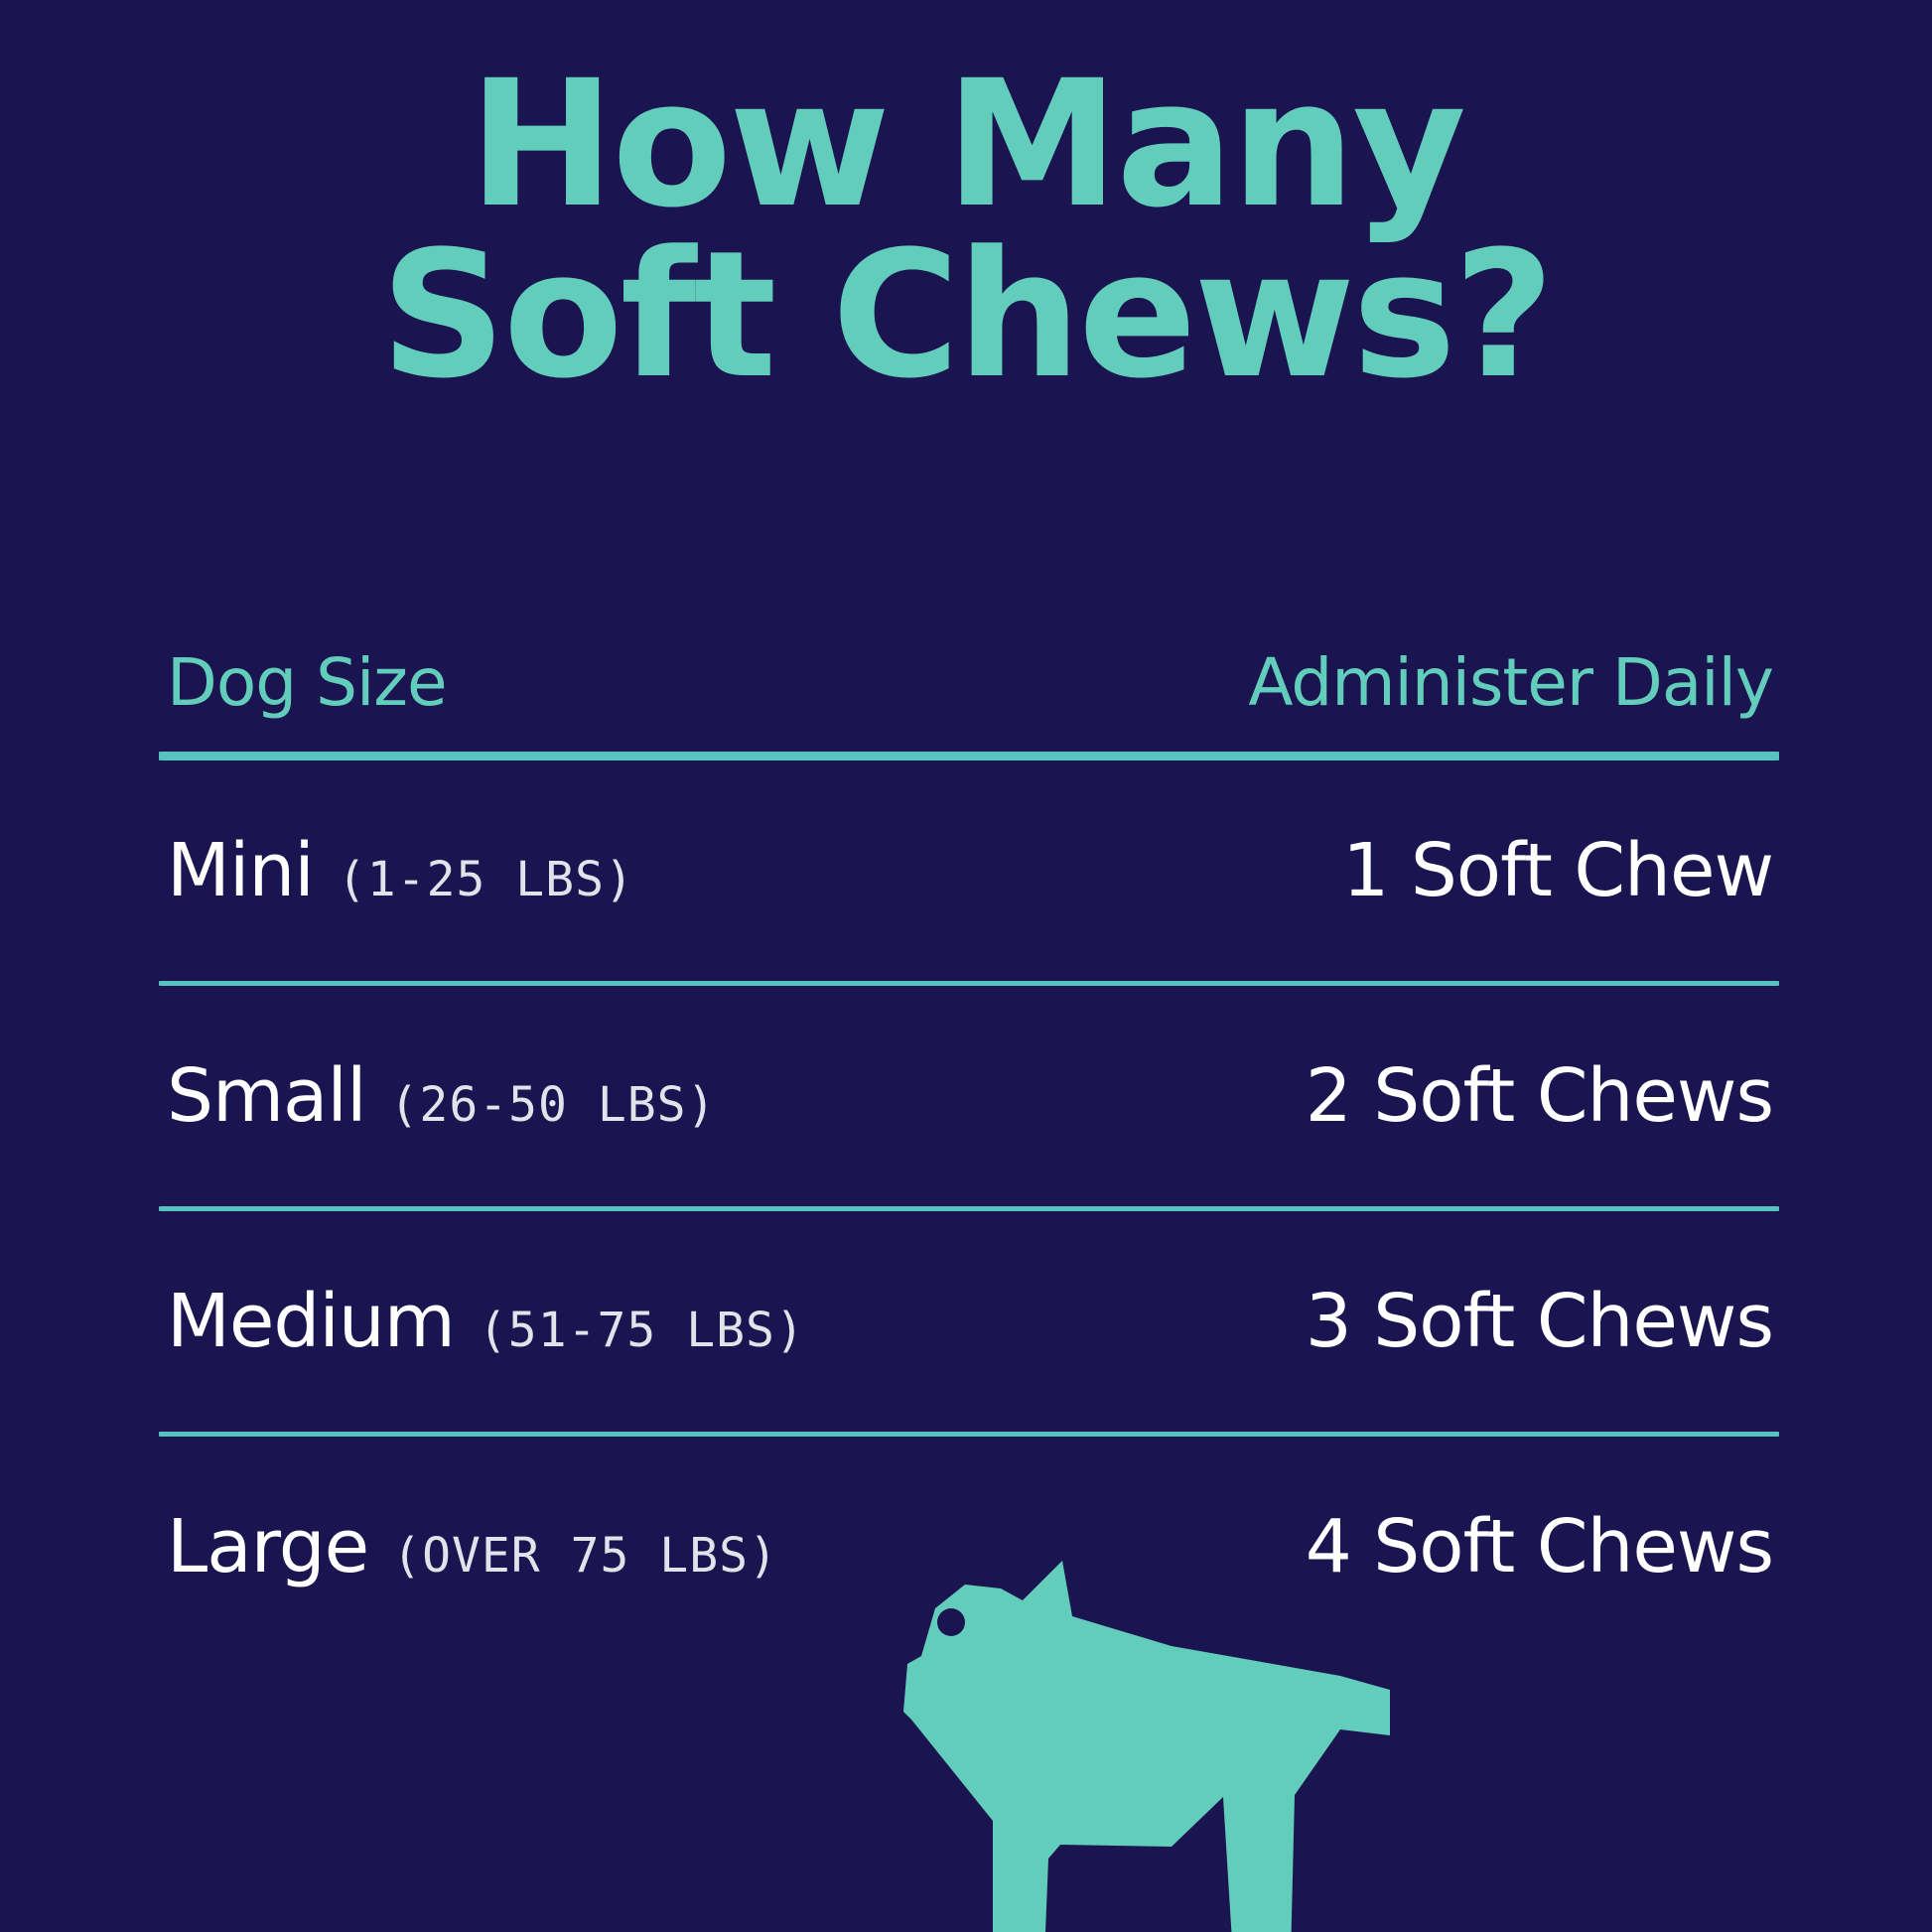 This screenshot has height=1932, width=1932. What do you see at coordinates (1539, 1321) in the screenshot?
I see `dose-cell: 3 Soft Chews` at bounding box center [1539, 1321].